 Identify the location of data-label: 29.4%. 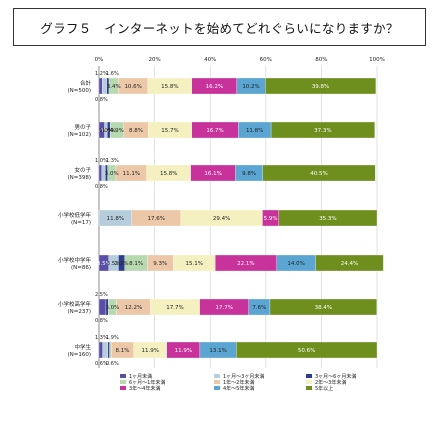
(221, 219).